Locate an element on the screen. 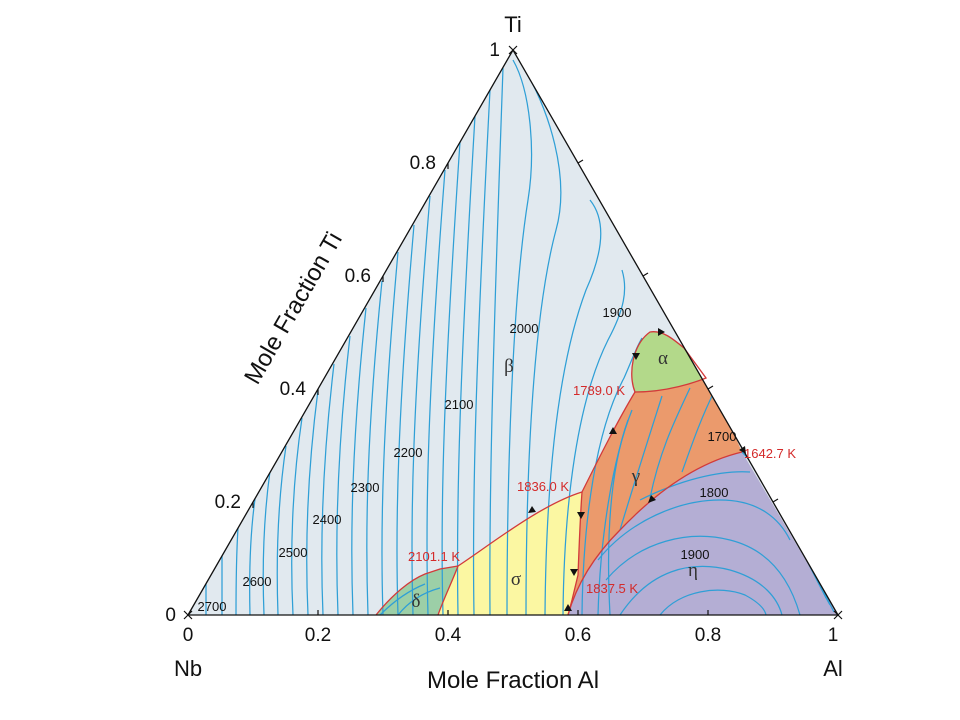  phase-label-gamma: γ is located at coordinates (635, 476).